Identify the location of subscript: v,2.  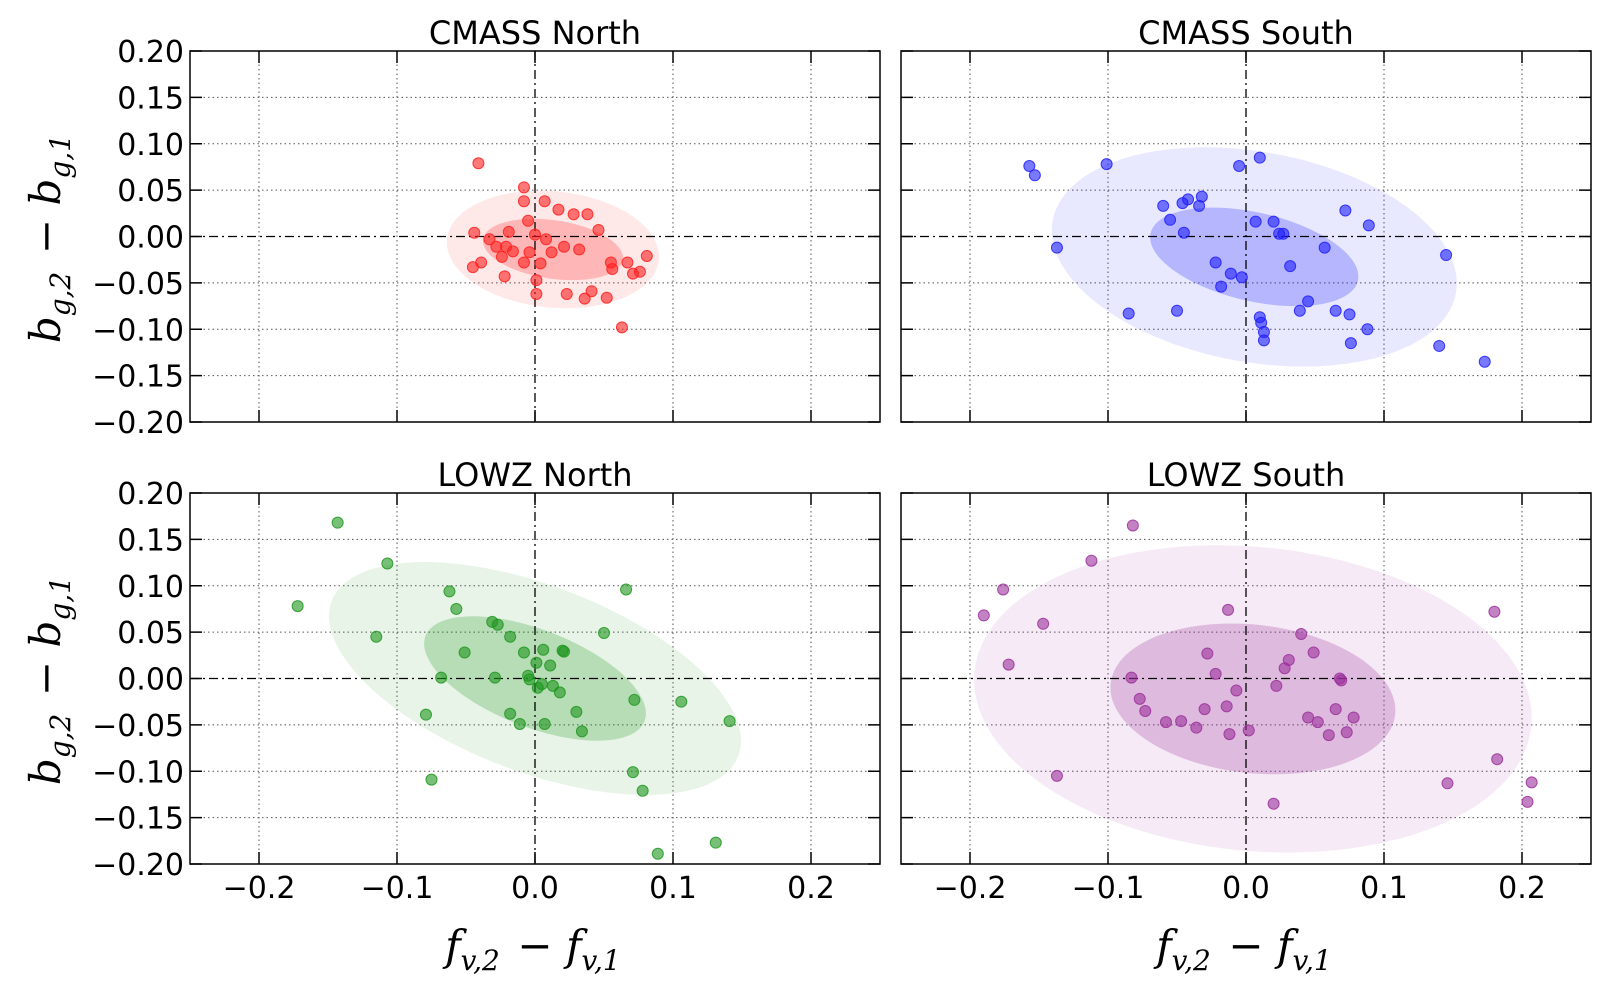
(480, 960).